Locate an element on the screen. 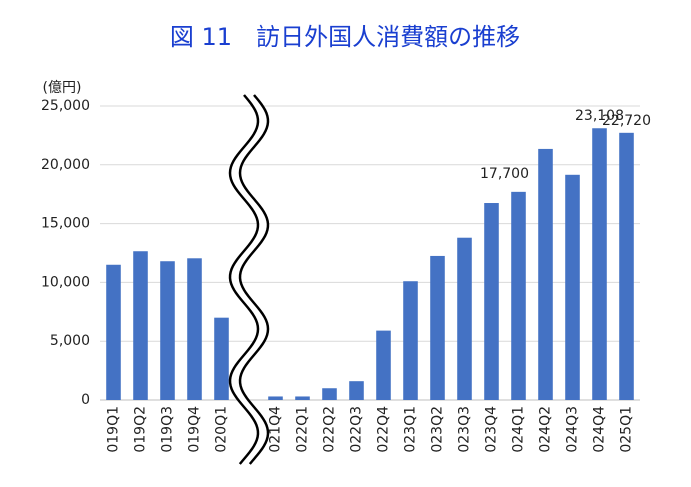 The width and height of the screenshot is (691, 487). y-axis-unit: (億円) is located at coordinates (62, 88).